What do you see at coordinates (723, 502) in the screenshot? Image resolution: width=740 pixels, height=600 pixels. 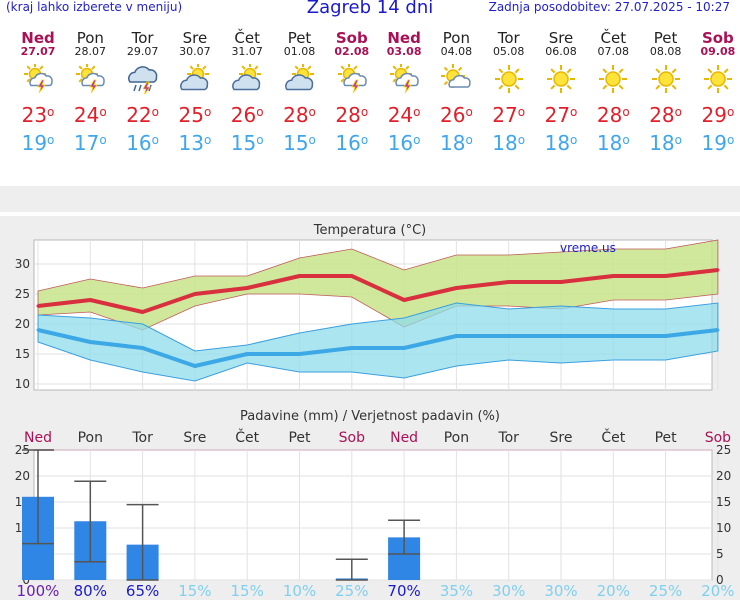 I see `y-tick-label-right: 15` at bounding box center [723, 502].